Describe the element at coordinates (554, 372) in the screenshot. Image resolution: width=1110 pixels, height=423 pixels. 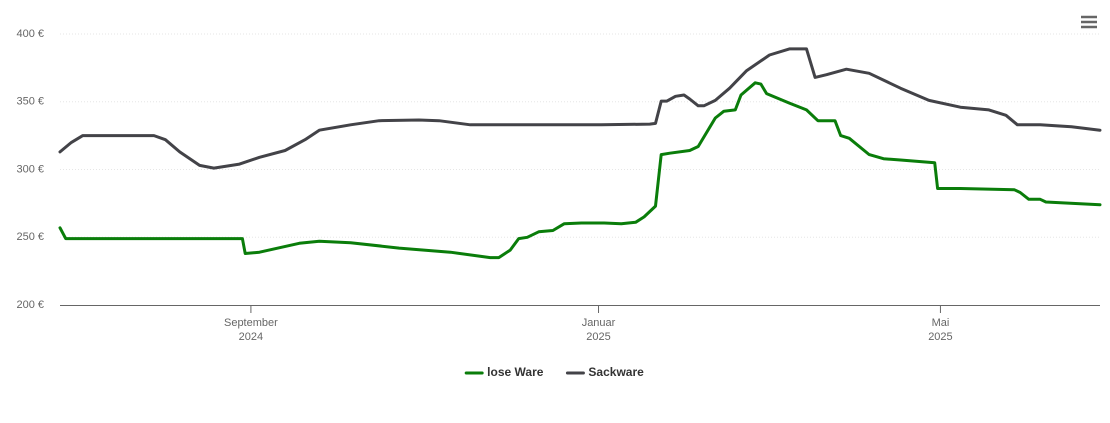
I see `legend: lose Ware Sackware` at that location.